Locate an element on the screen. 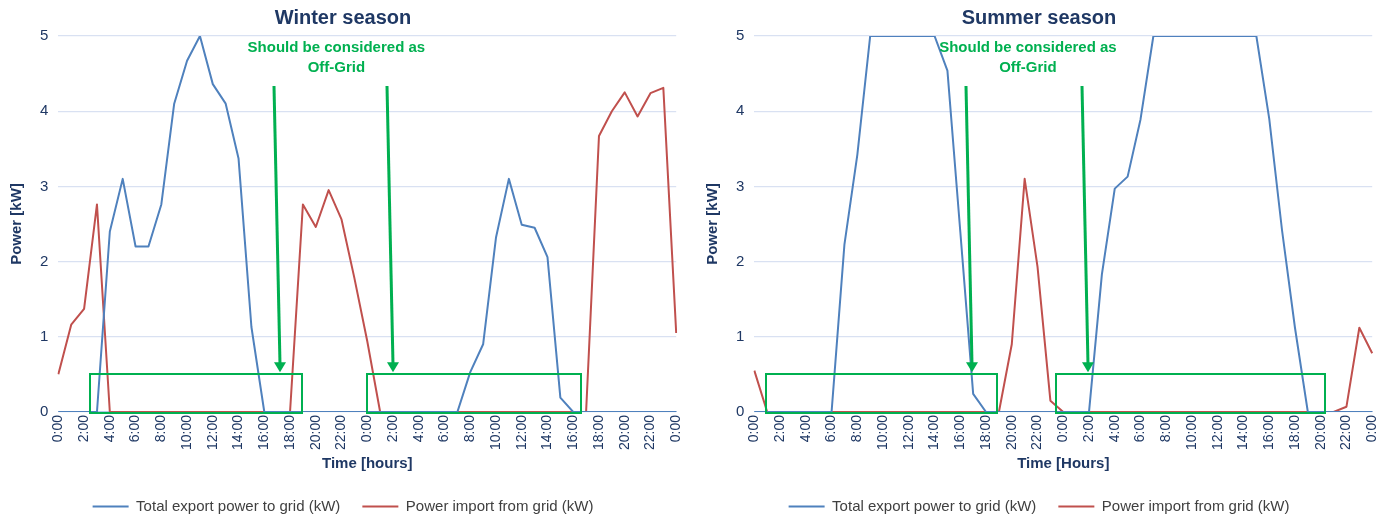  chart-title: Winter season is located at coordinates (343, 16).